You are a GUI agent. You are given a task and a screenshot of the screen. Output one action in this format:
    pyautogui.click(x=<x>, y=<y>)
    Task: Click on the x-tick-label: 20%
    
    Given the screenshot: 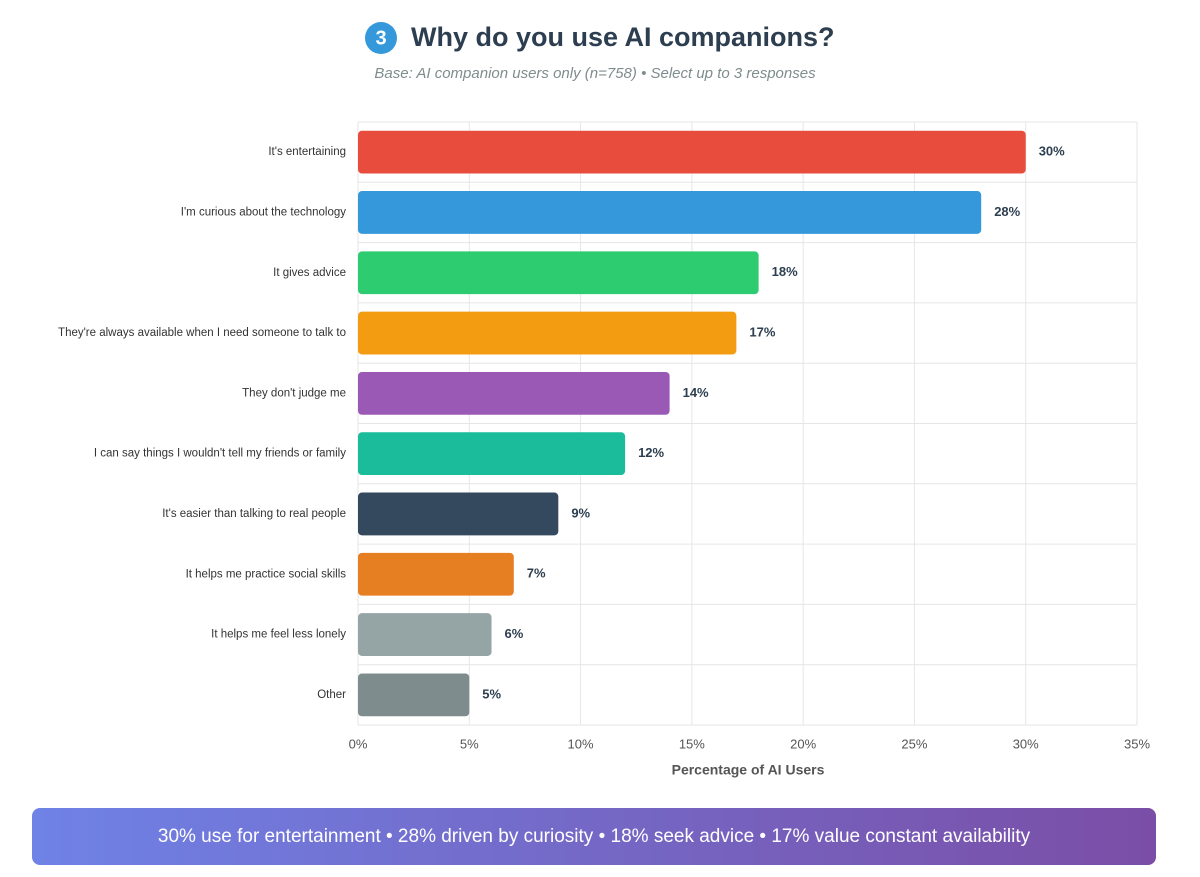 What is the action you would take?
    pyautogui.click(x=803, y=743)
    